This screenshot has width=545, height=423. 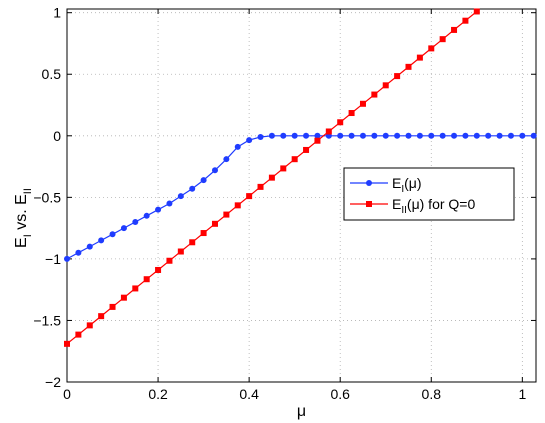 What do you see at coordinates (28, 235) in the screenshot?
I see `y-label-sub1: I` at bounding box center [28, 235].